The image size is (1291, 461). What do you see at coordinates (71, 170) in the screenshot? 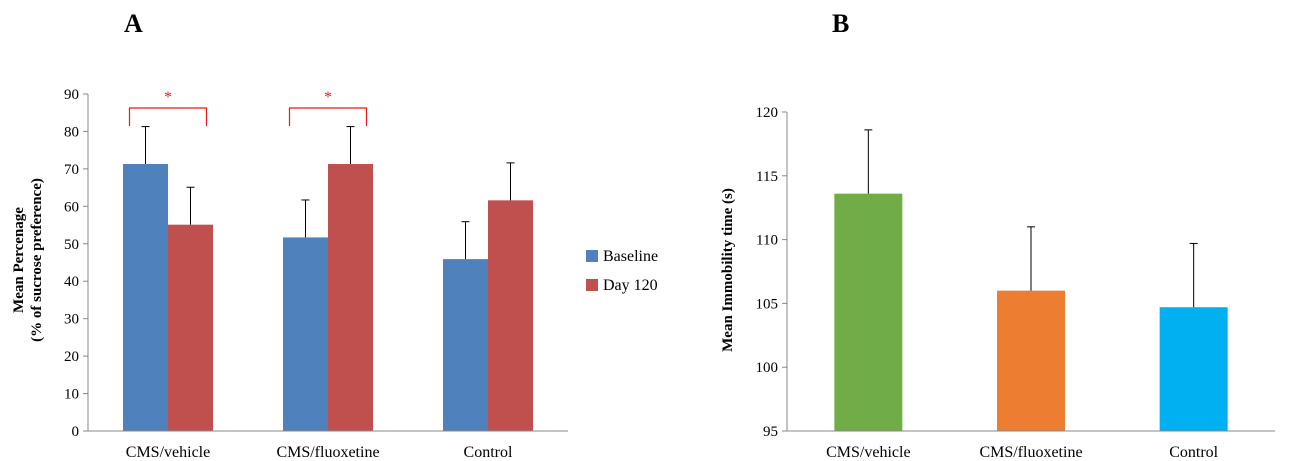
I see `panel-a-y-tick-label: 70` at bounding box center [71, 170].